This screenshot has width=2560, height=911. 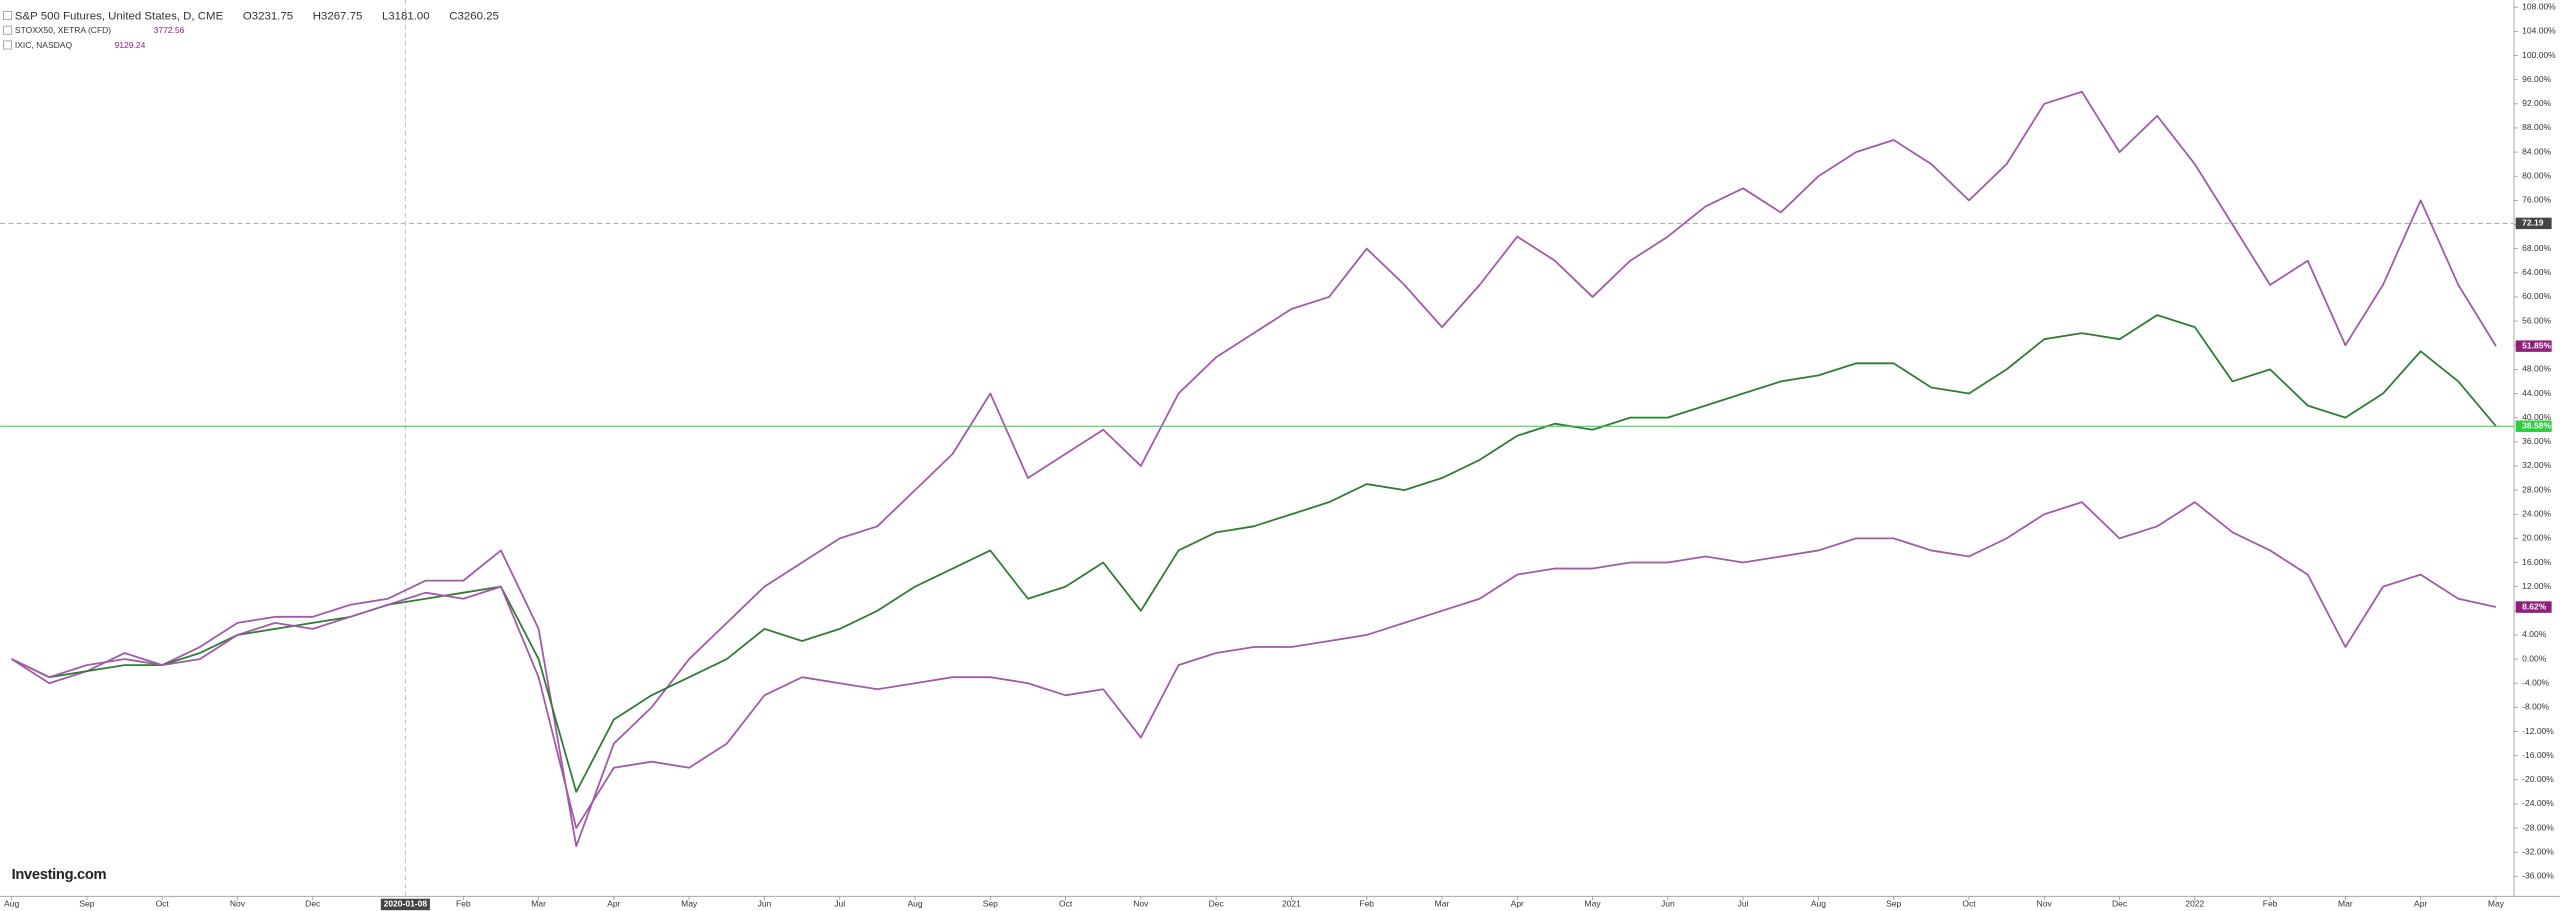 What do you see at coordinates (2536, 79) in the screenshot?
I see `y-tick-label: 96.00%` at bounding box center [2536, 79].